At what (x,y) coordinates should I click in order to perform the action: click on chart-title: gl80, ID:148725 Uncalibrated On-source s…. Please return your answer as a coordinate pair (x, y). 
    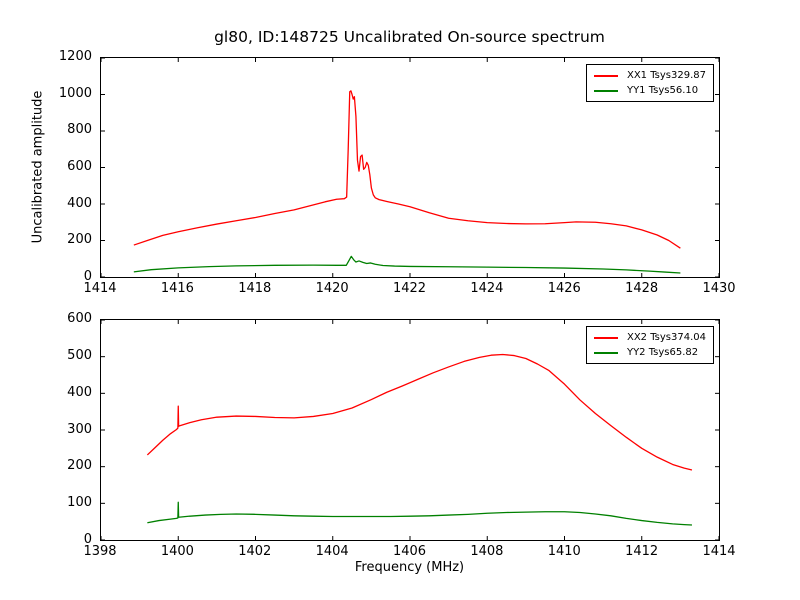
    Looking at the image, I should click on (409, 37).